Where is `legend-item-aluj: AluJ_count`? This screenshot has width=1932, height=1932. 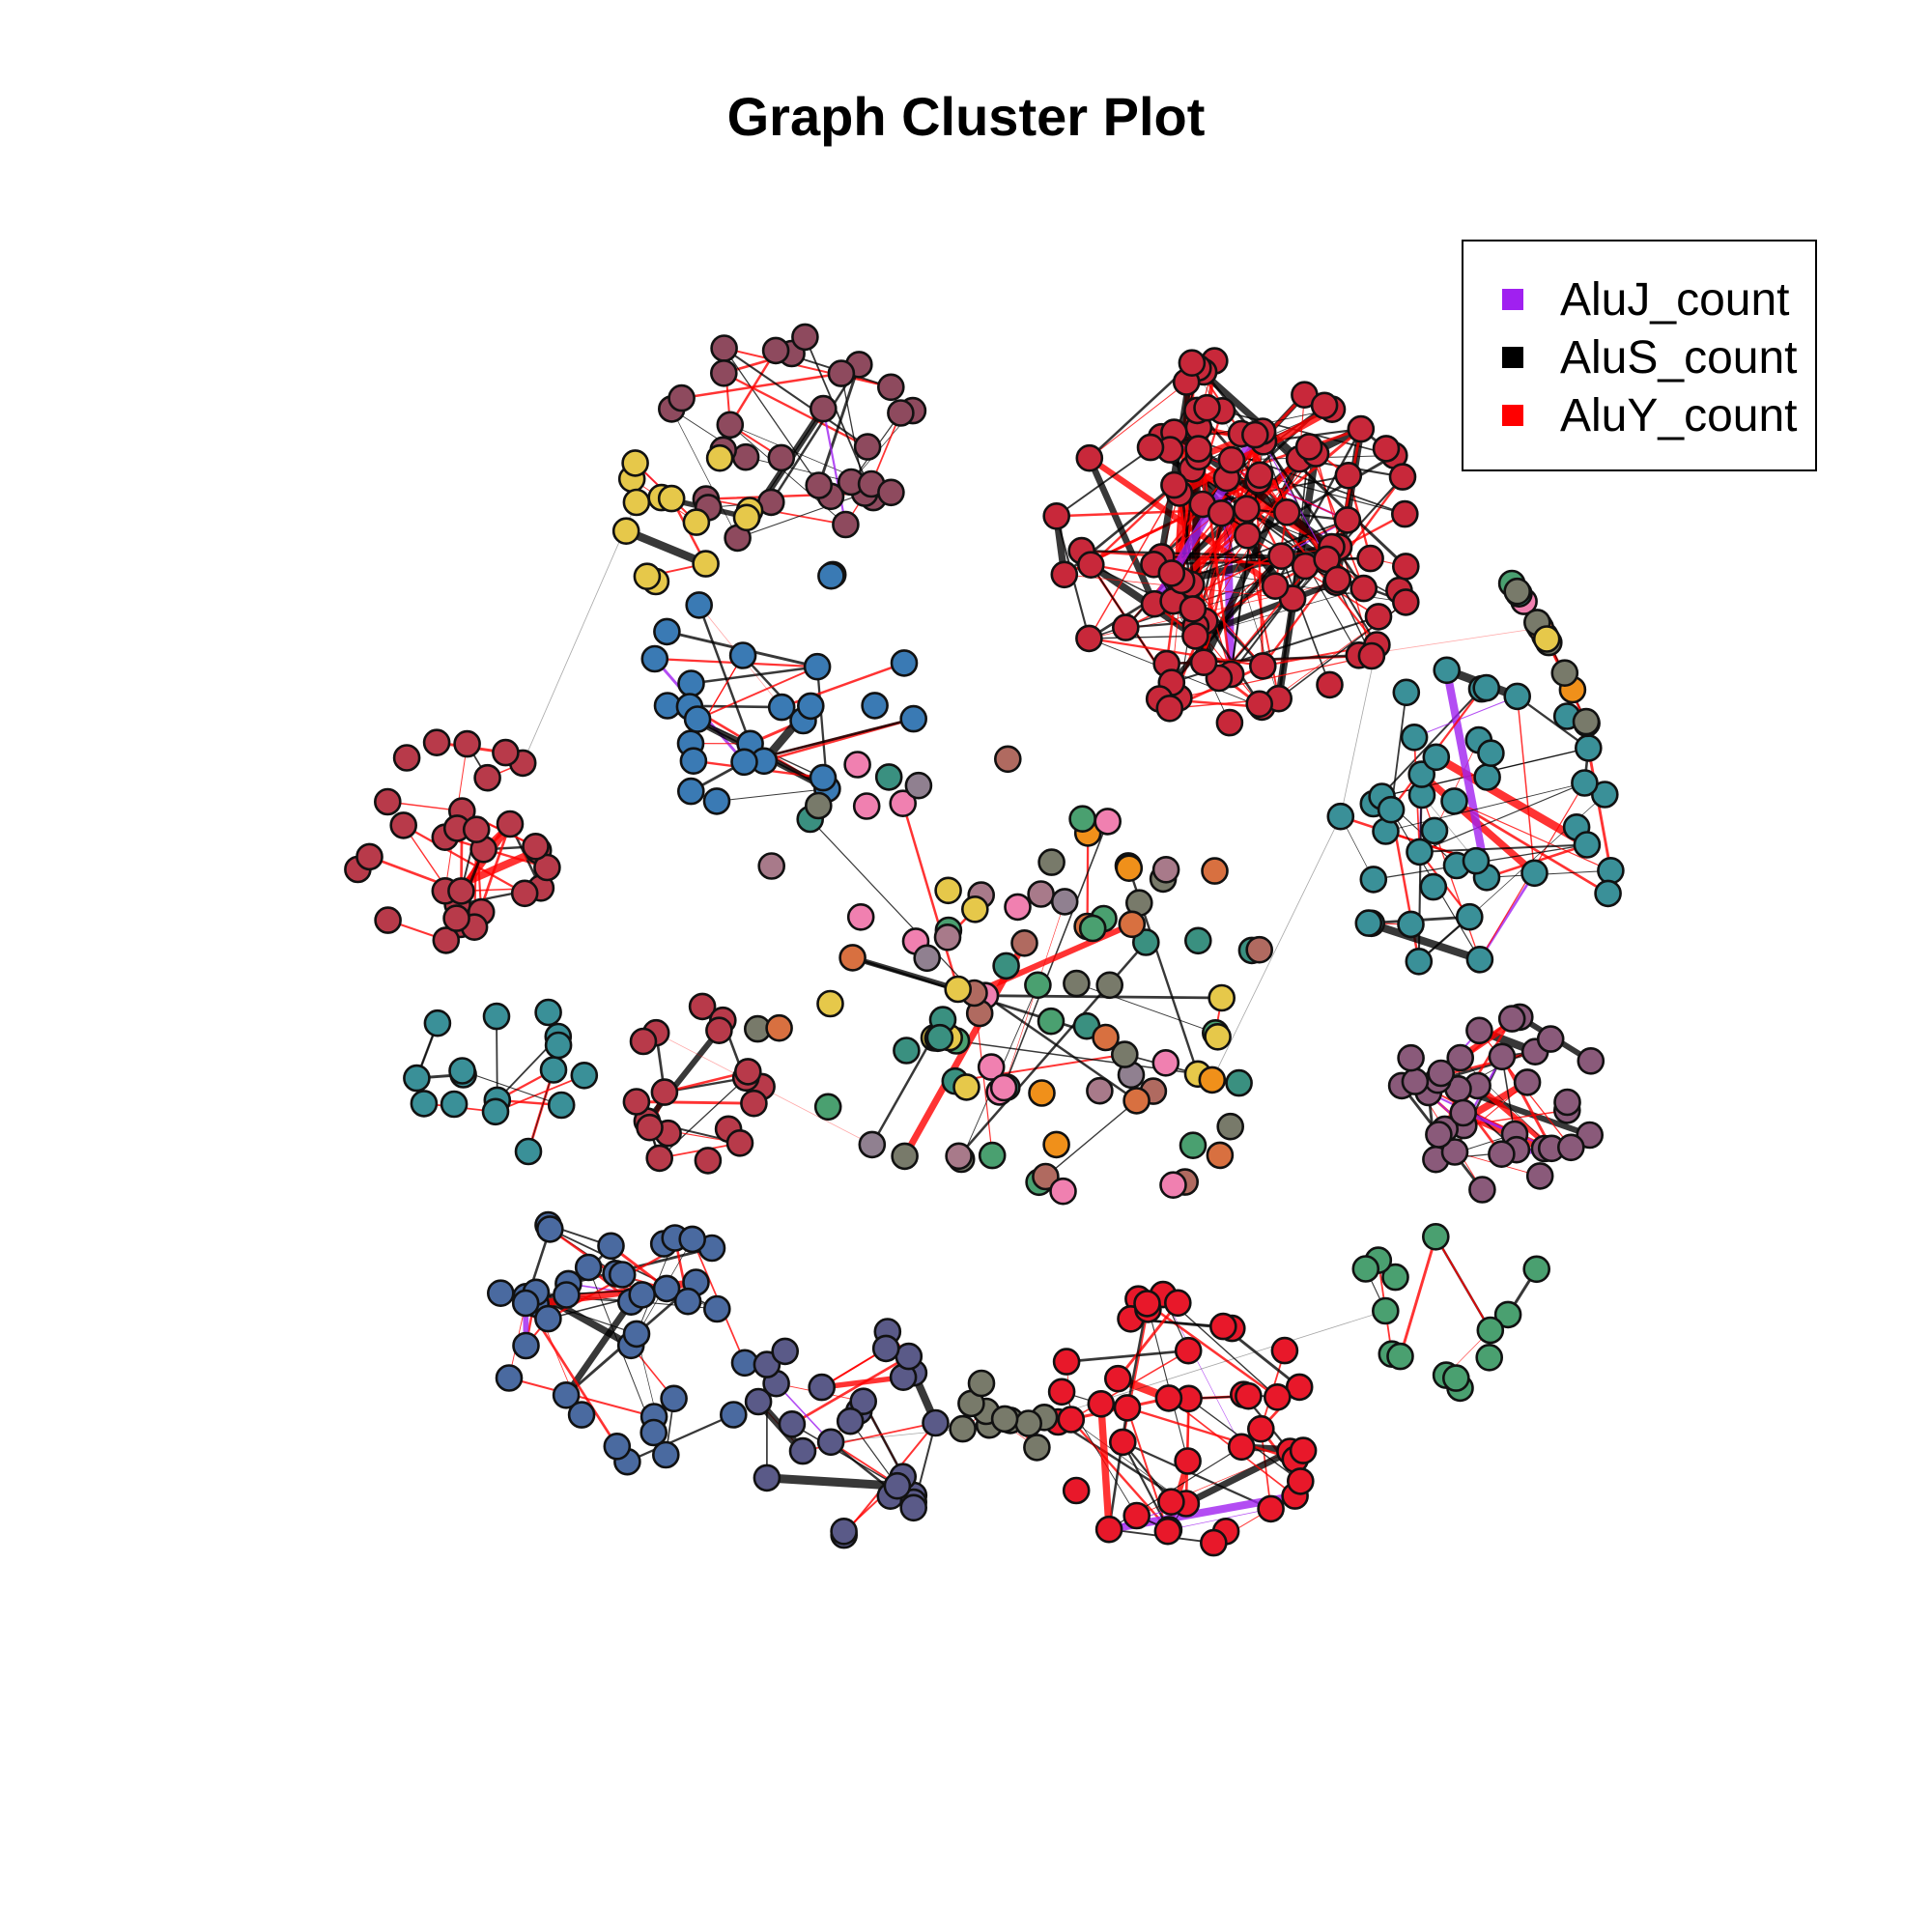 legend-item-aluj: AluJ_count is located at coordinates (1646, 299).